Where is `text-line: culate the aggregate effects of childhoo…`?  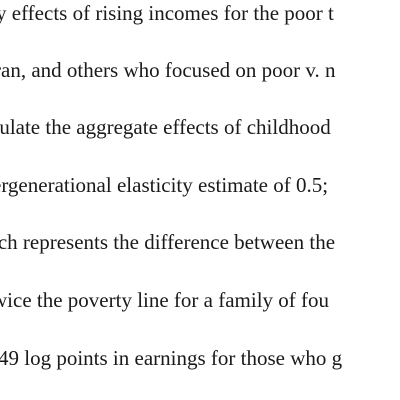
text-line: culate the aggregate effects of childhoo… is located at coordinates (165, 127).